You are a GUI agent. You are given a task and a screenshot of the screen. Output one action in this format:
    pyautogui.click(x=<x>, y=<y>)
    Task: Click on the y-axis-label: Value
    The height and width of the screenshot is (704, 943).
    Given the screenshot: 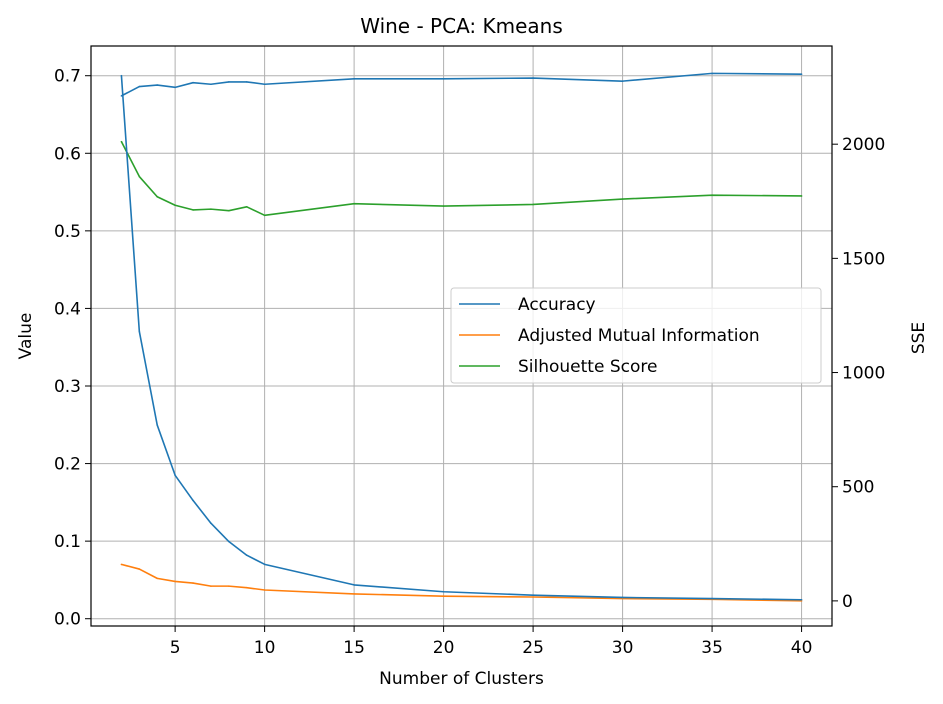 What is the action you would take?
    pyautogui.click(x=26, y=336)
    